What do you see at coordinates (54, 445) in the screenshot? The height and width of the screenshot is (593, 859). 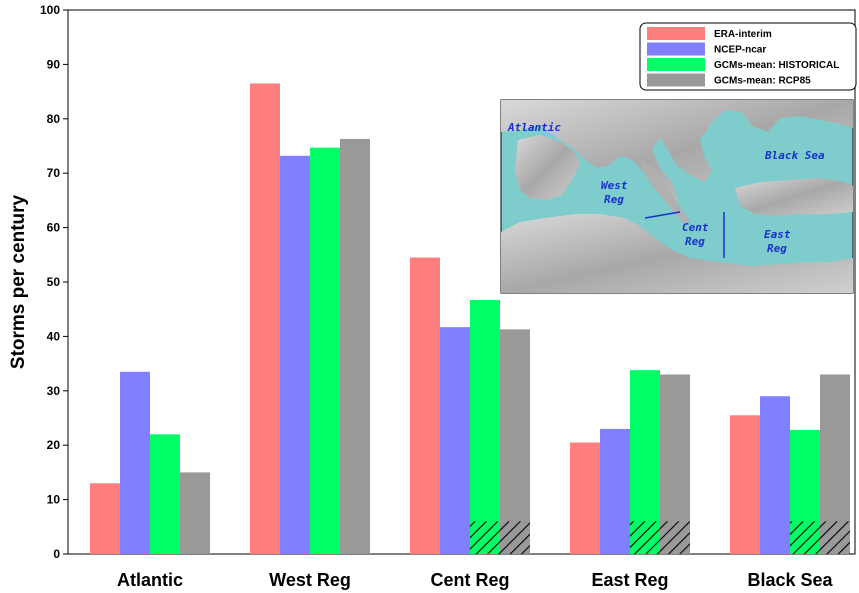 I see `y-tick-label: 20` at bounding box center [54, 445].